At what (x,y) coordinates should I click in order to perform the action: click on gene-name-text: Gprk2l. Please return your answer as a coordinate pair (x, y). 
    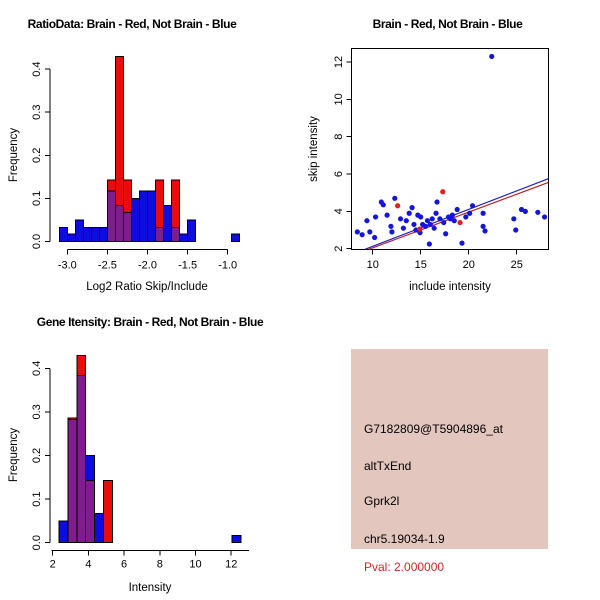
    Looking at the image, I should click on (382, 501).